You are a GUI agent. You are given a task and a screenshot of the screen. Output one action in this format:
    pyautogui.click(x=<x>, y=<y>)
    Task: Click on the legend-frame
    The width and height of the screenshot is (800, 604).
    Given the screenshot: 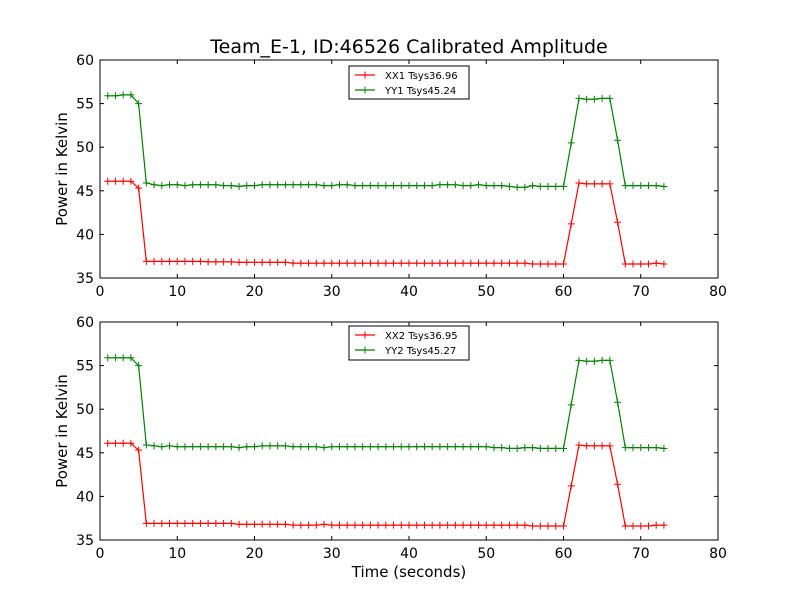 What is the action you would take?
    pyautogui.click(x=409, y=82)
    